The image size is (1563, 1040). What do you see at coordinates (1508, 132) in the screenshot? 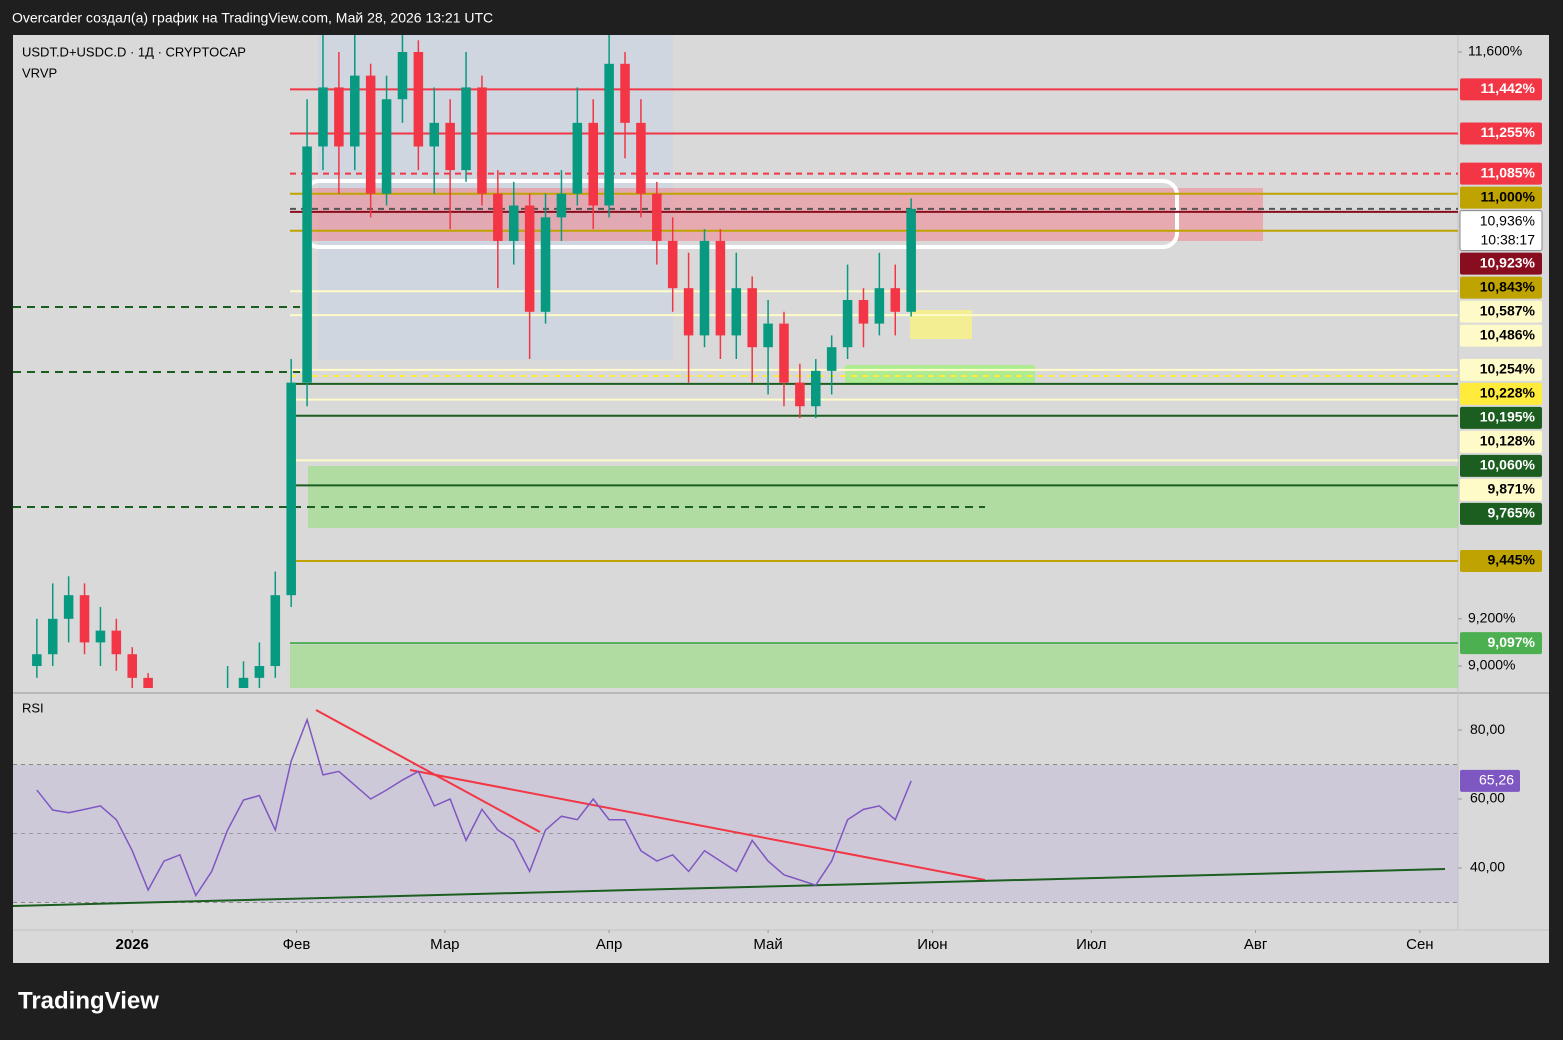
I see `price-tag-label: 11,255%` at bounding box center [1508, 132].